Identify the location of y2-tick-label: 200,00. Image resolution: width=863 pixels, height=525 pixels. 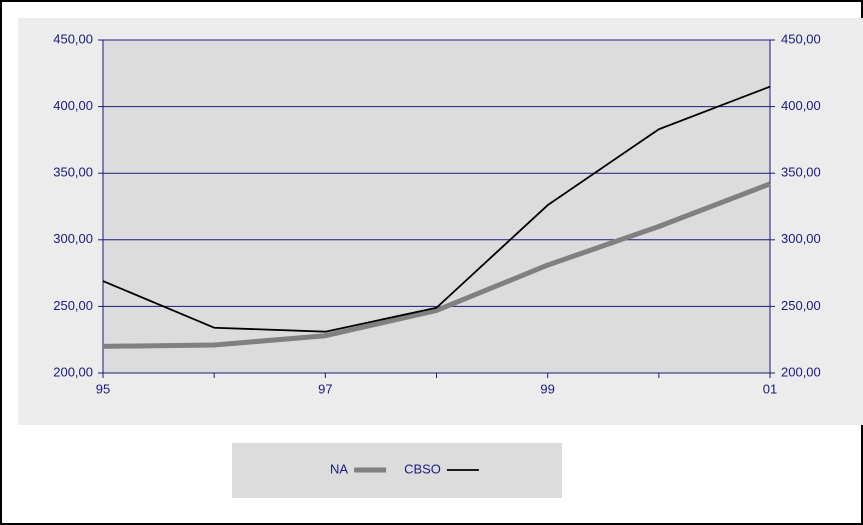
(801, 371).